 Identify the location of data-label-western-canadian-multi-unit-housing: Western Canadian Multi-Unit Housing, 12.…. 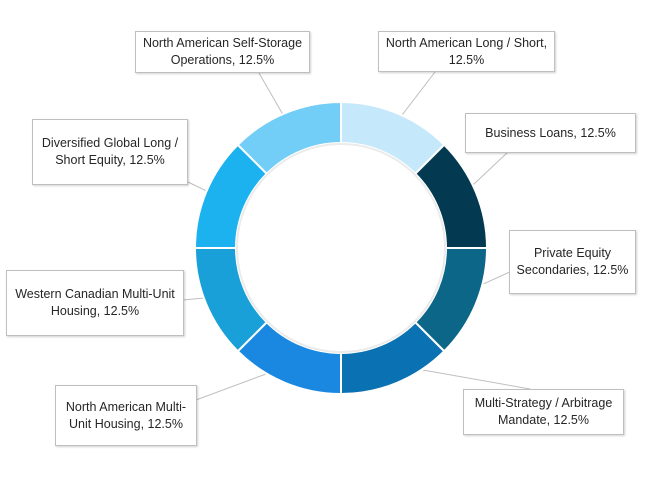
(95, 303).